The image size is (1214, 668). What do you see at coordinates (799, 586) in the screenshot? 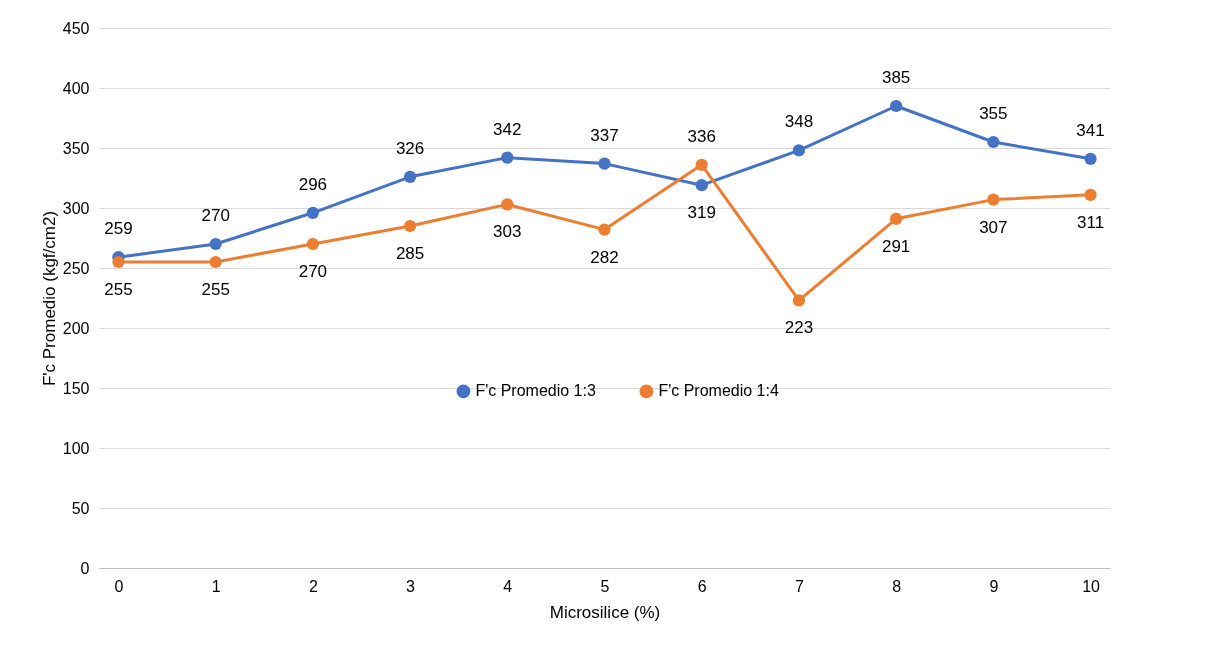
I see `x-tick-label: 7` at bounding box center [799, 586].